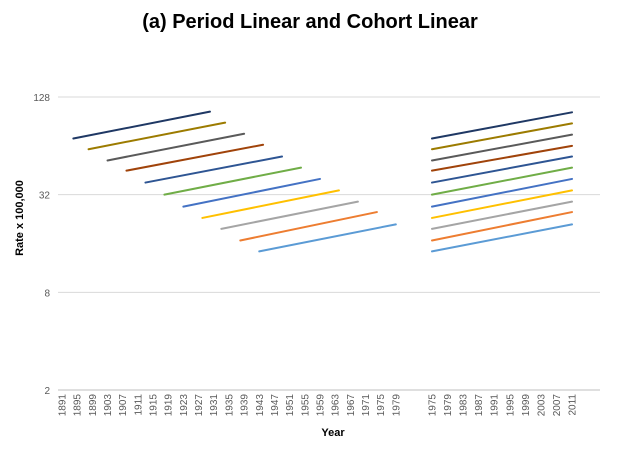 The height and width of the screenshot is (450, 620). Describe the element at coordinates (502, 158) in the screenshot. I see `series-line-4-right` at that location.